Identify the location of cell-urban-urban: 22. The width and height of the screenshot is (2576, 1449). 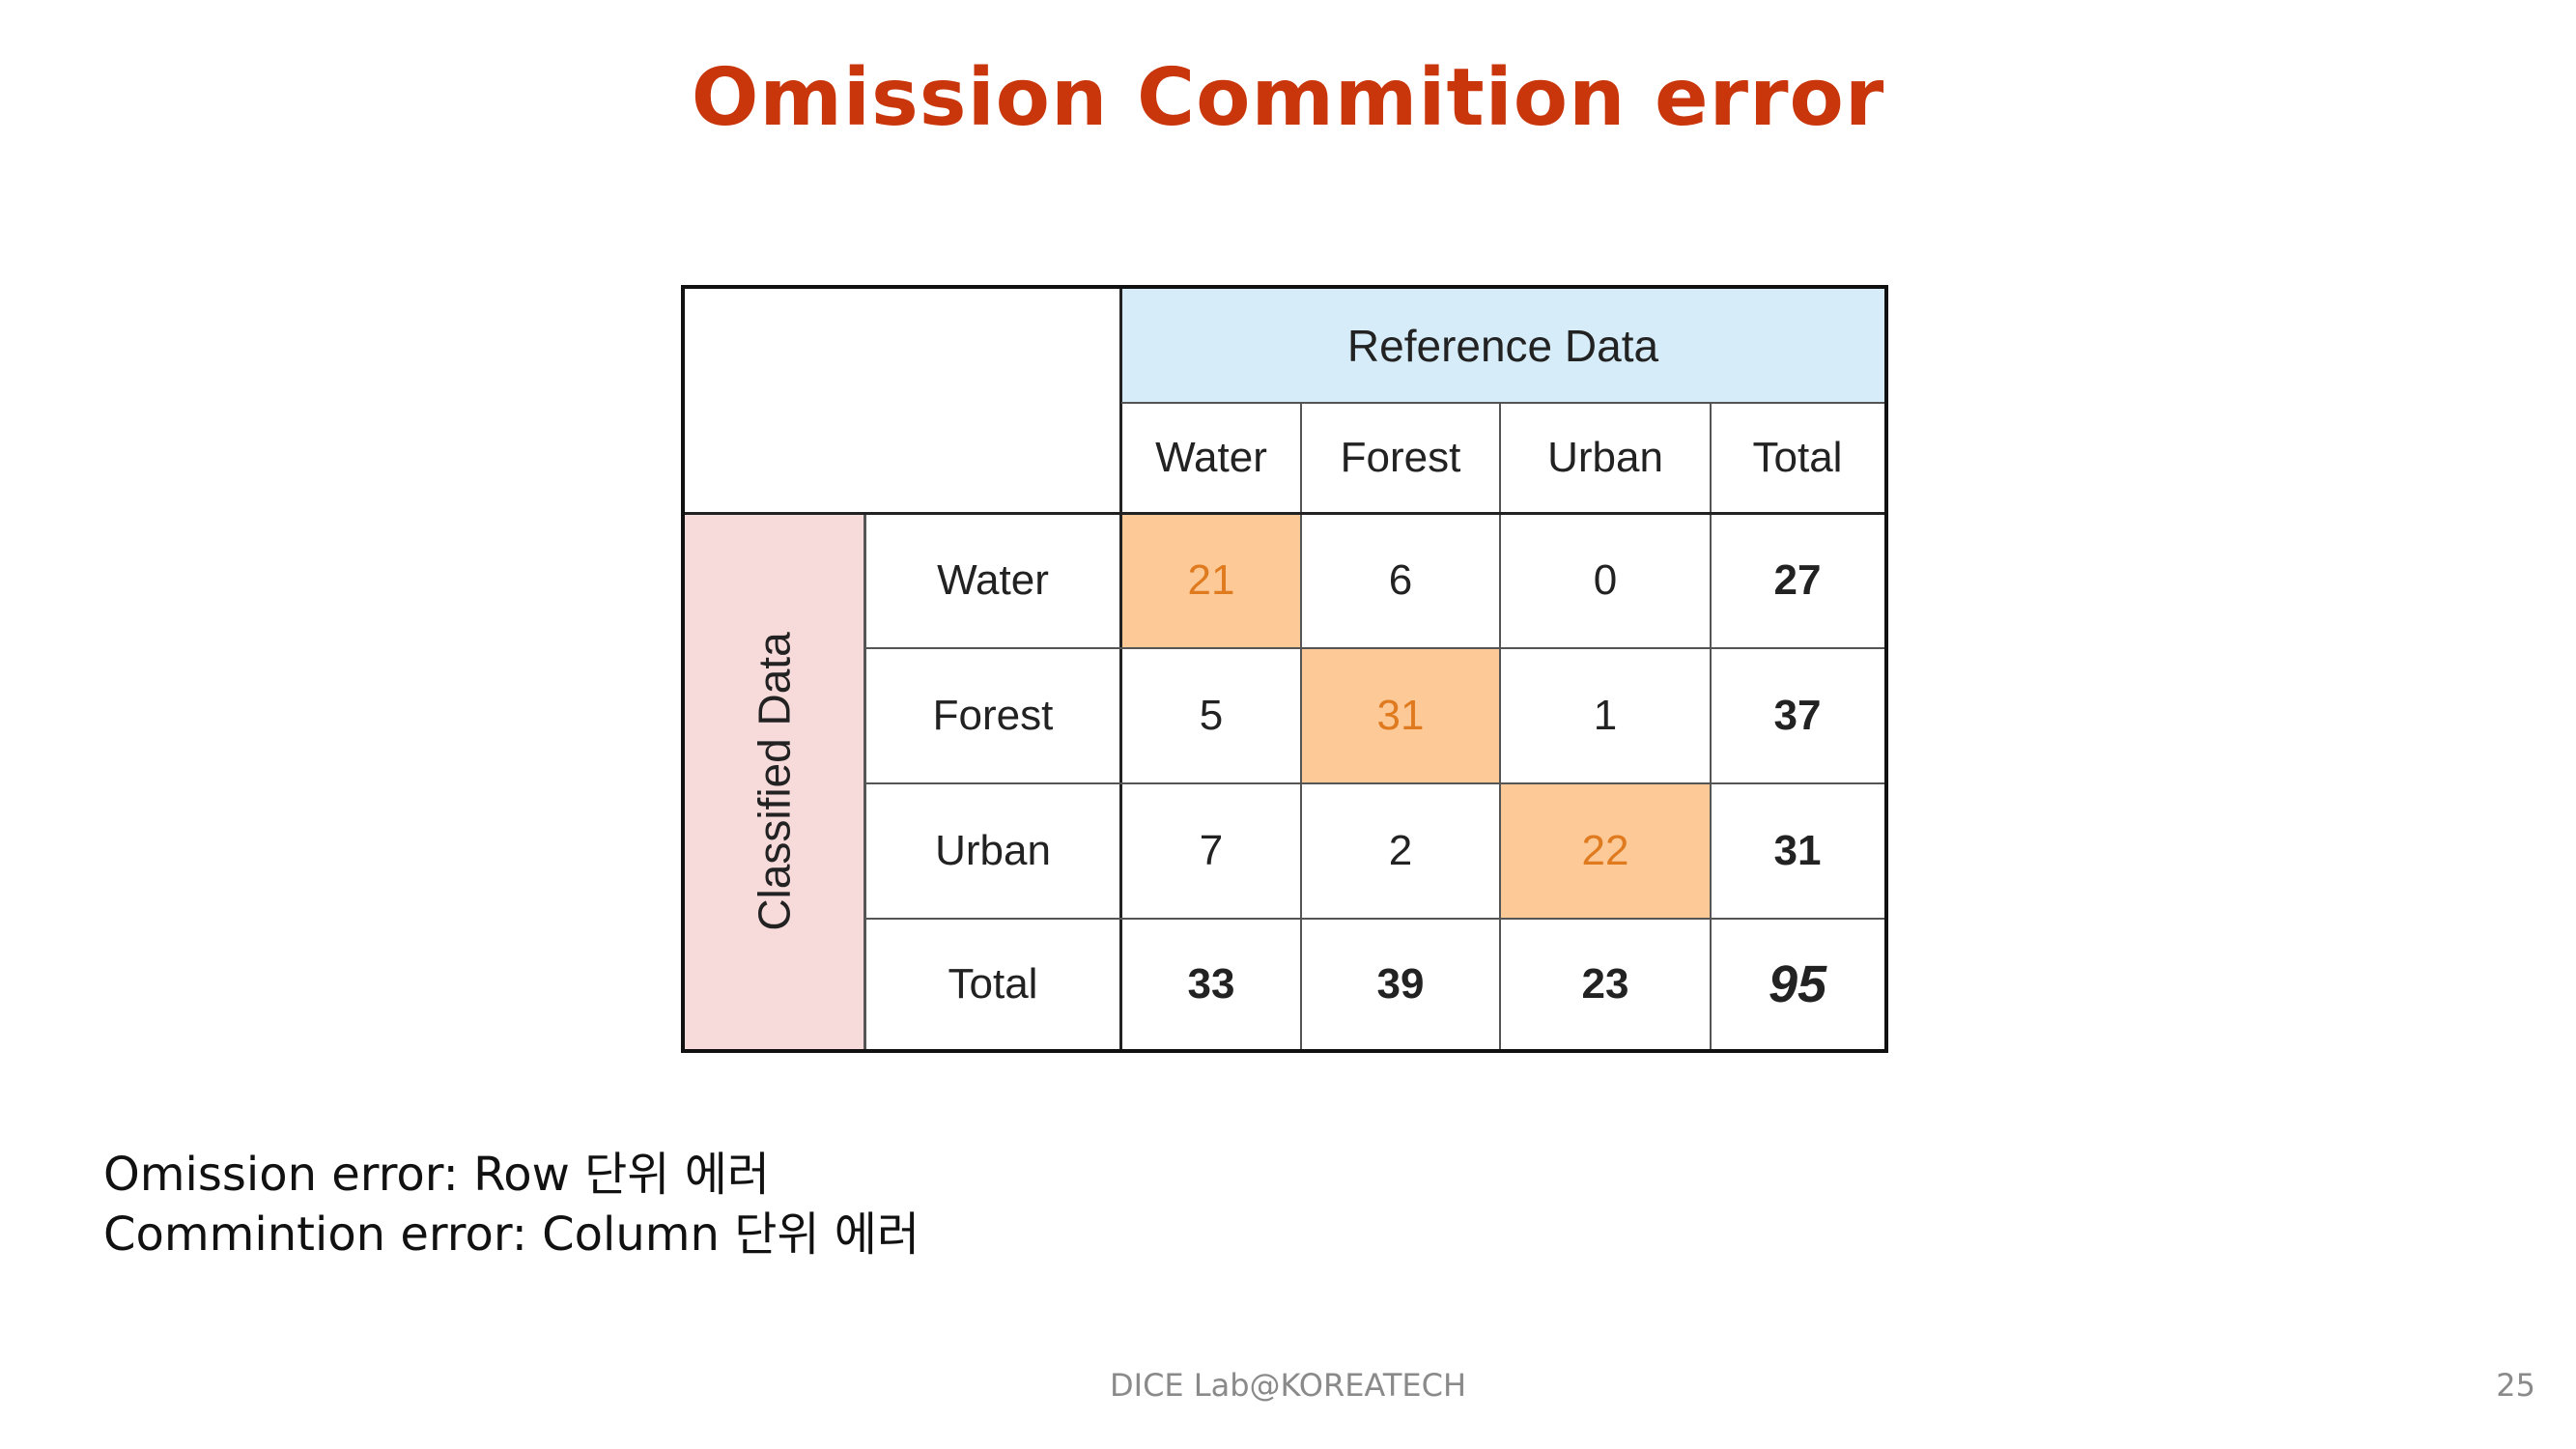
(1605, 851).